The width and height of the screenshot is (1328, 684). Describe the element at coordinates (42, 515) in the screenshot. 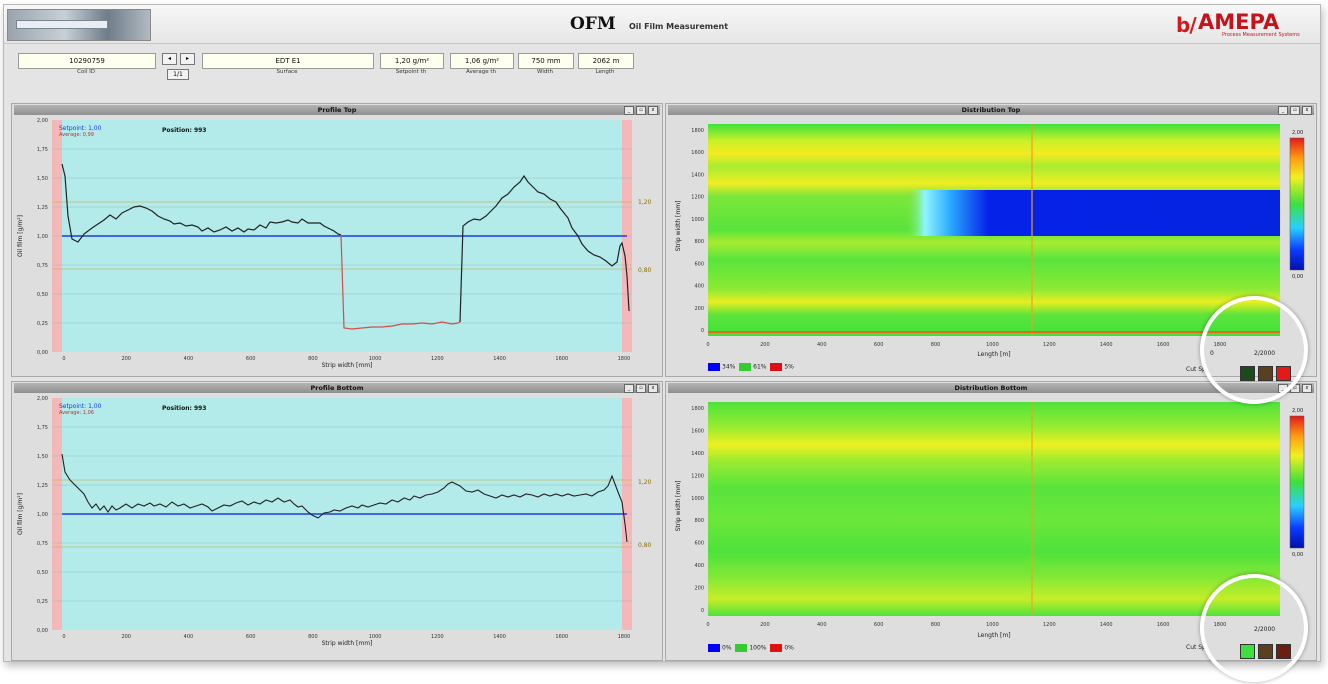

I see `y-tick-label: 1,00` at that location.